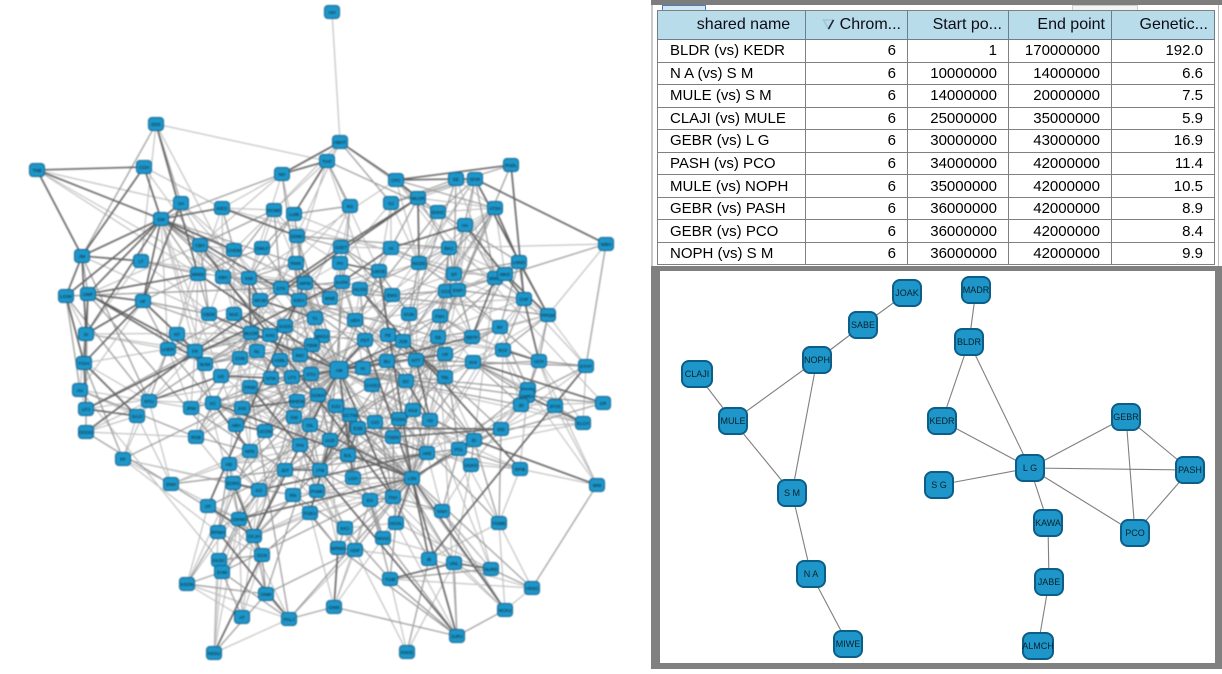  Describe the element at coordinates (474, 440) in the screenshot. I see `svg-text: EI` at that location.